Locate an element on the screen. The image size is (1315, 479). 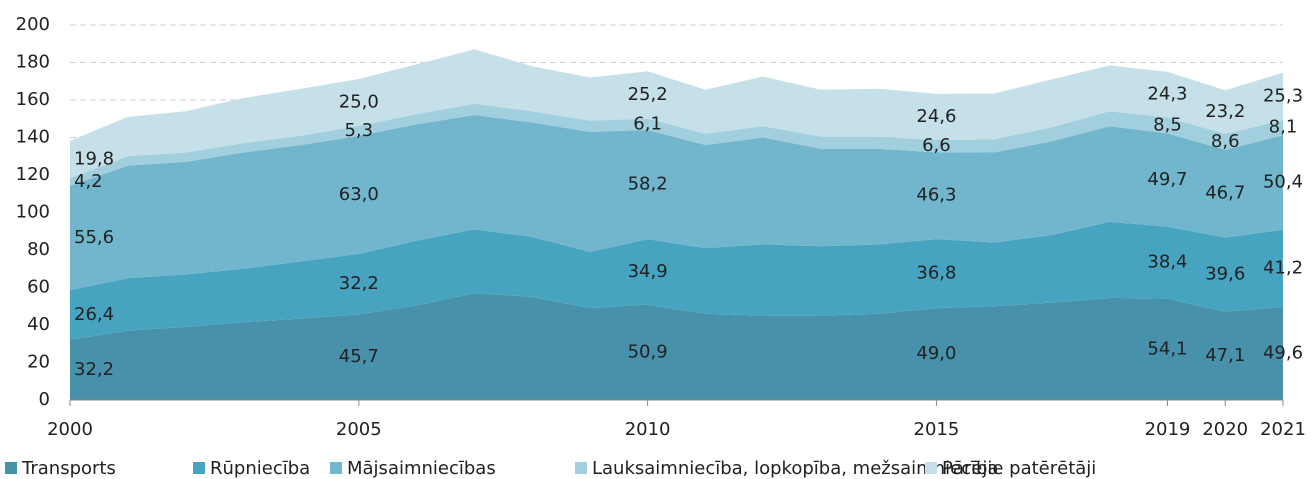
y-tick-label: 100 is located at coordinates (33, 212).